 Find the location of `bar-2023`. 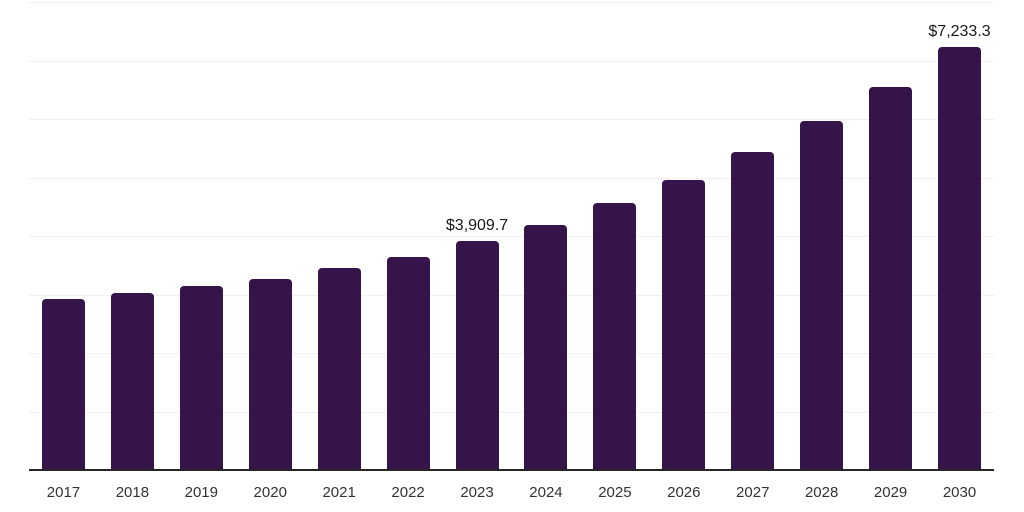

bar-2023 is located at coordinates (477, 355).